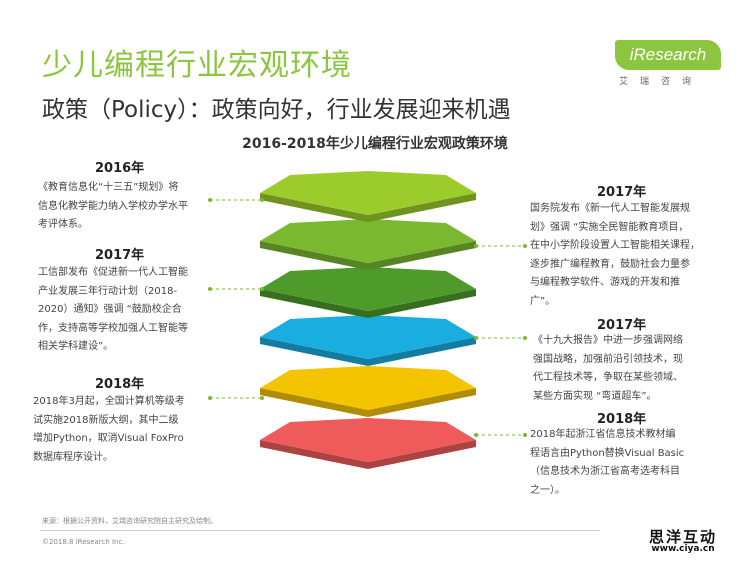  I want to click on watermark-cn: 思洋互动, so click(682, 537).